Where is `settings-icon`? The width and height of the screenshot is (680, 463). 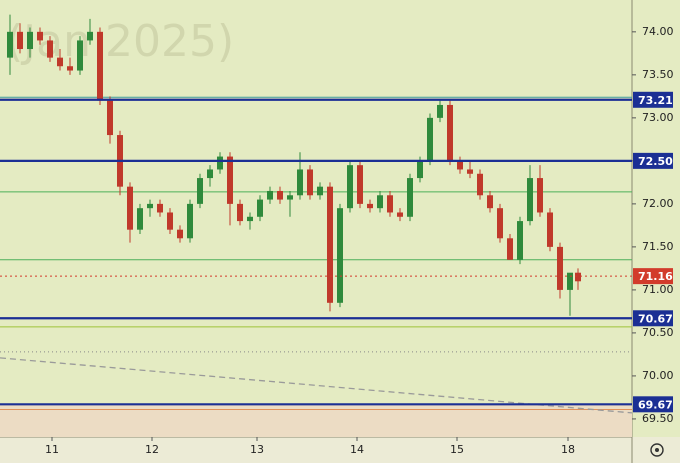
settings-icon is located at coordinates (657, 450).